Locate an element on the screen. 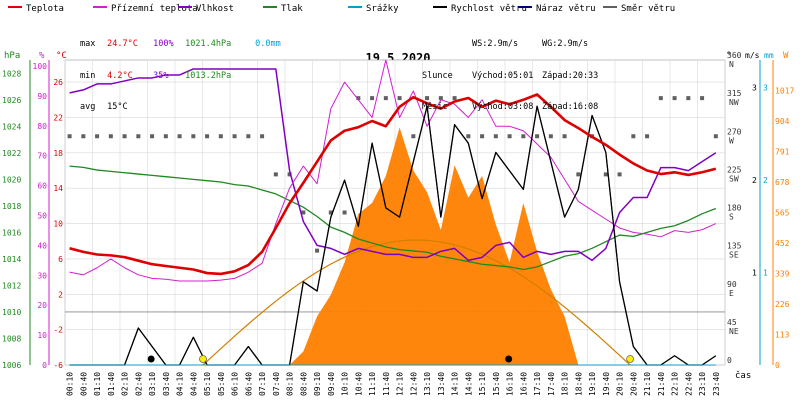 The image size is (800, 404). tick-hpa-5: 1016 is located at coordinates (11, 232).